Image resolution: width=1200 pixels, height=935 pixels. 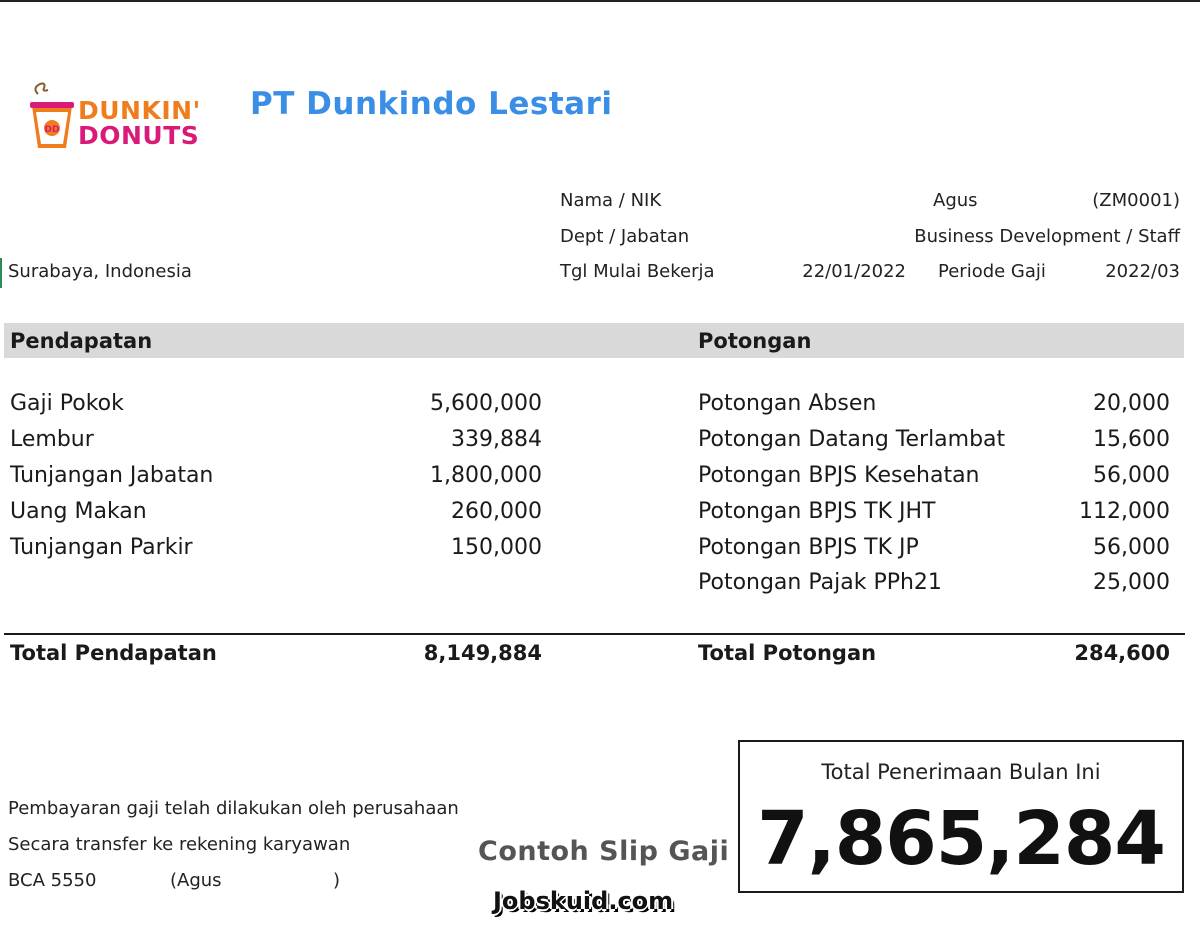 I want to click on pendapatan-label: Uang Makan, so click(x=78, y=511).